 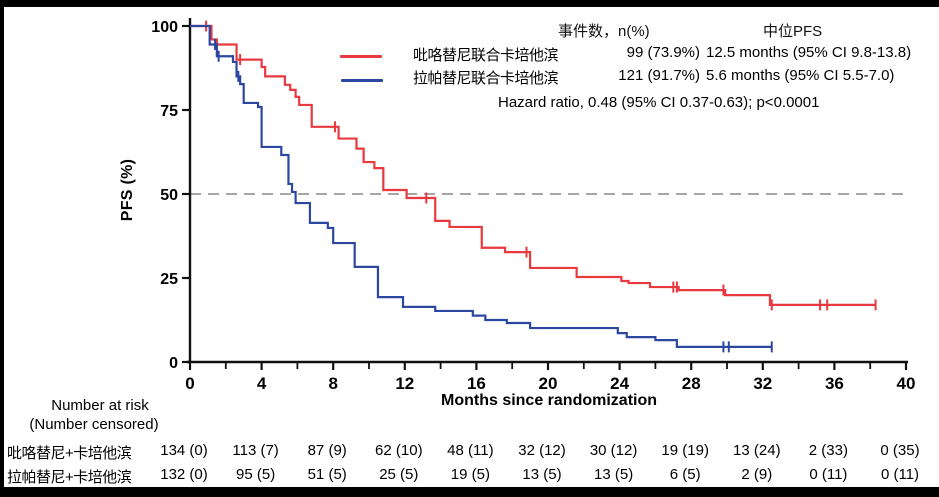 What do you see at coordinates (828, 450) in the screenshot?
I see `risk-value-cell: 2 (33)` at bounding box center [828, 450].